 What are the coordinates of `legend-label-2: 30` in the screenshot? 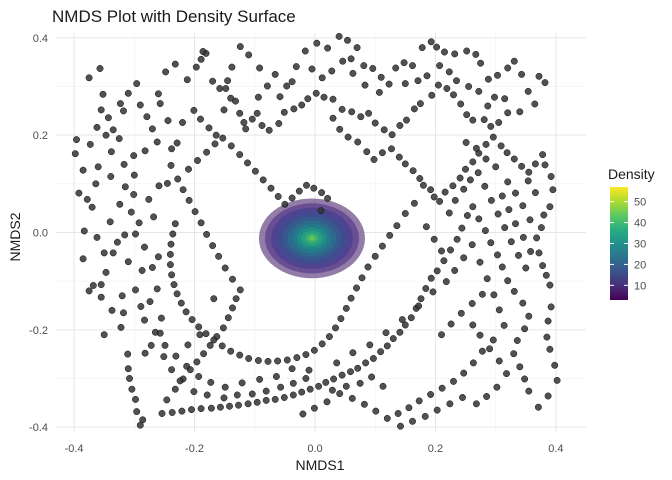 It's located at (640, 245).